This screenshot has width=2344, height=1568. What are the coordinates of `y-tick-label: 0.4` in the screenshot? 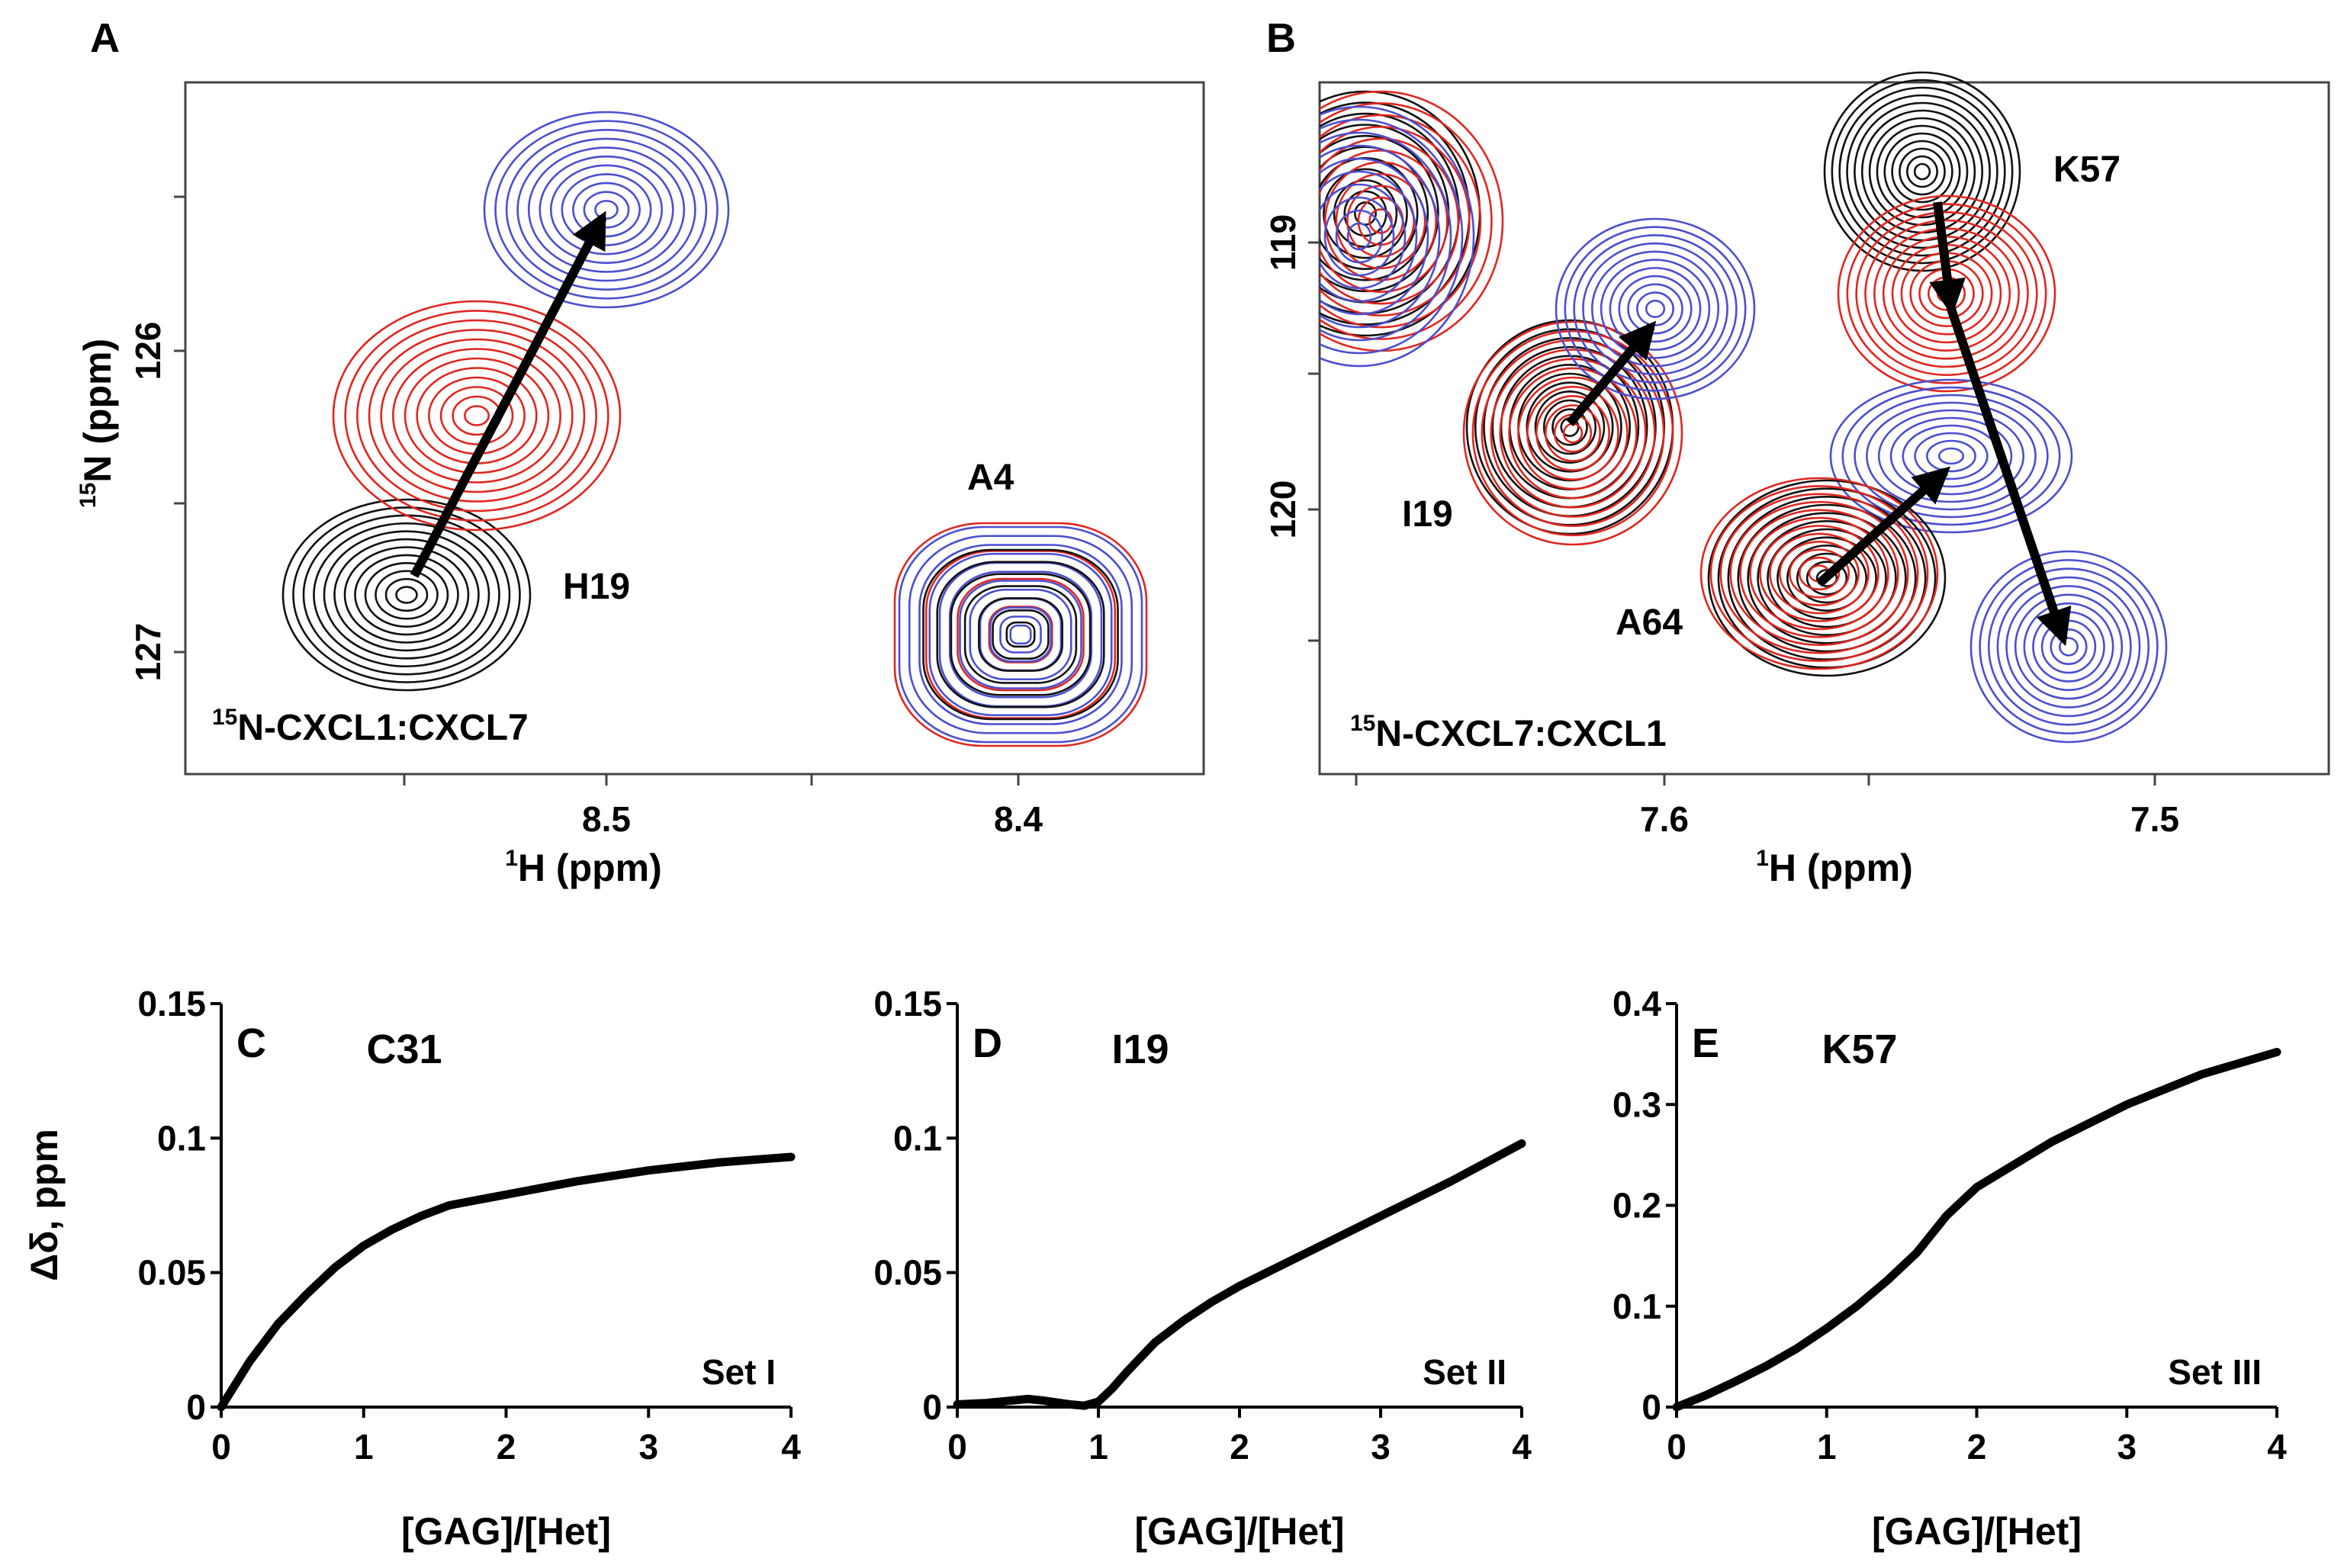 It's located at (1637, 1003).